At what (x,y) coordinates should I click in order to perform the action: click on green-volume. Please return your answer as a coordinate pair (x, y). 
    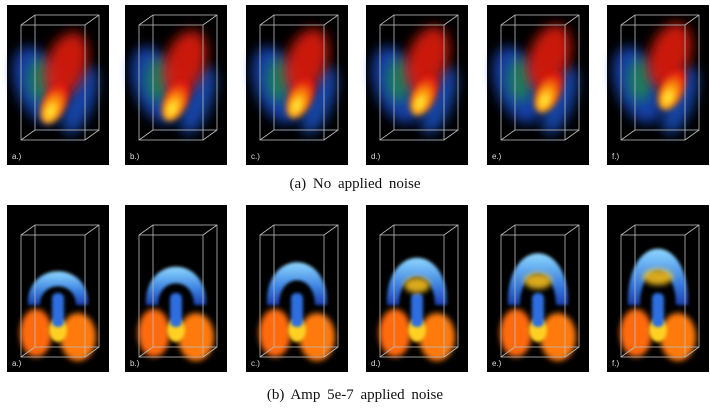
    Looking at the image, I should click on (520, 80).